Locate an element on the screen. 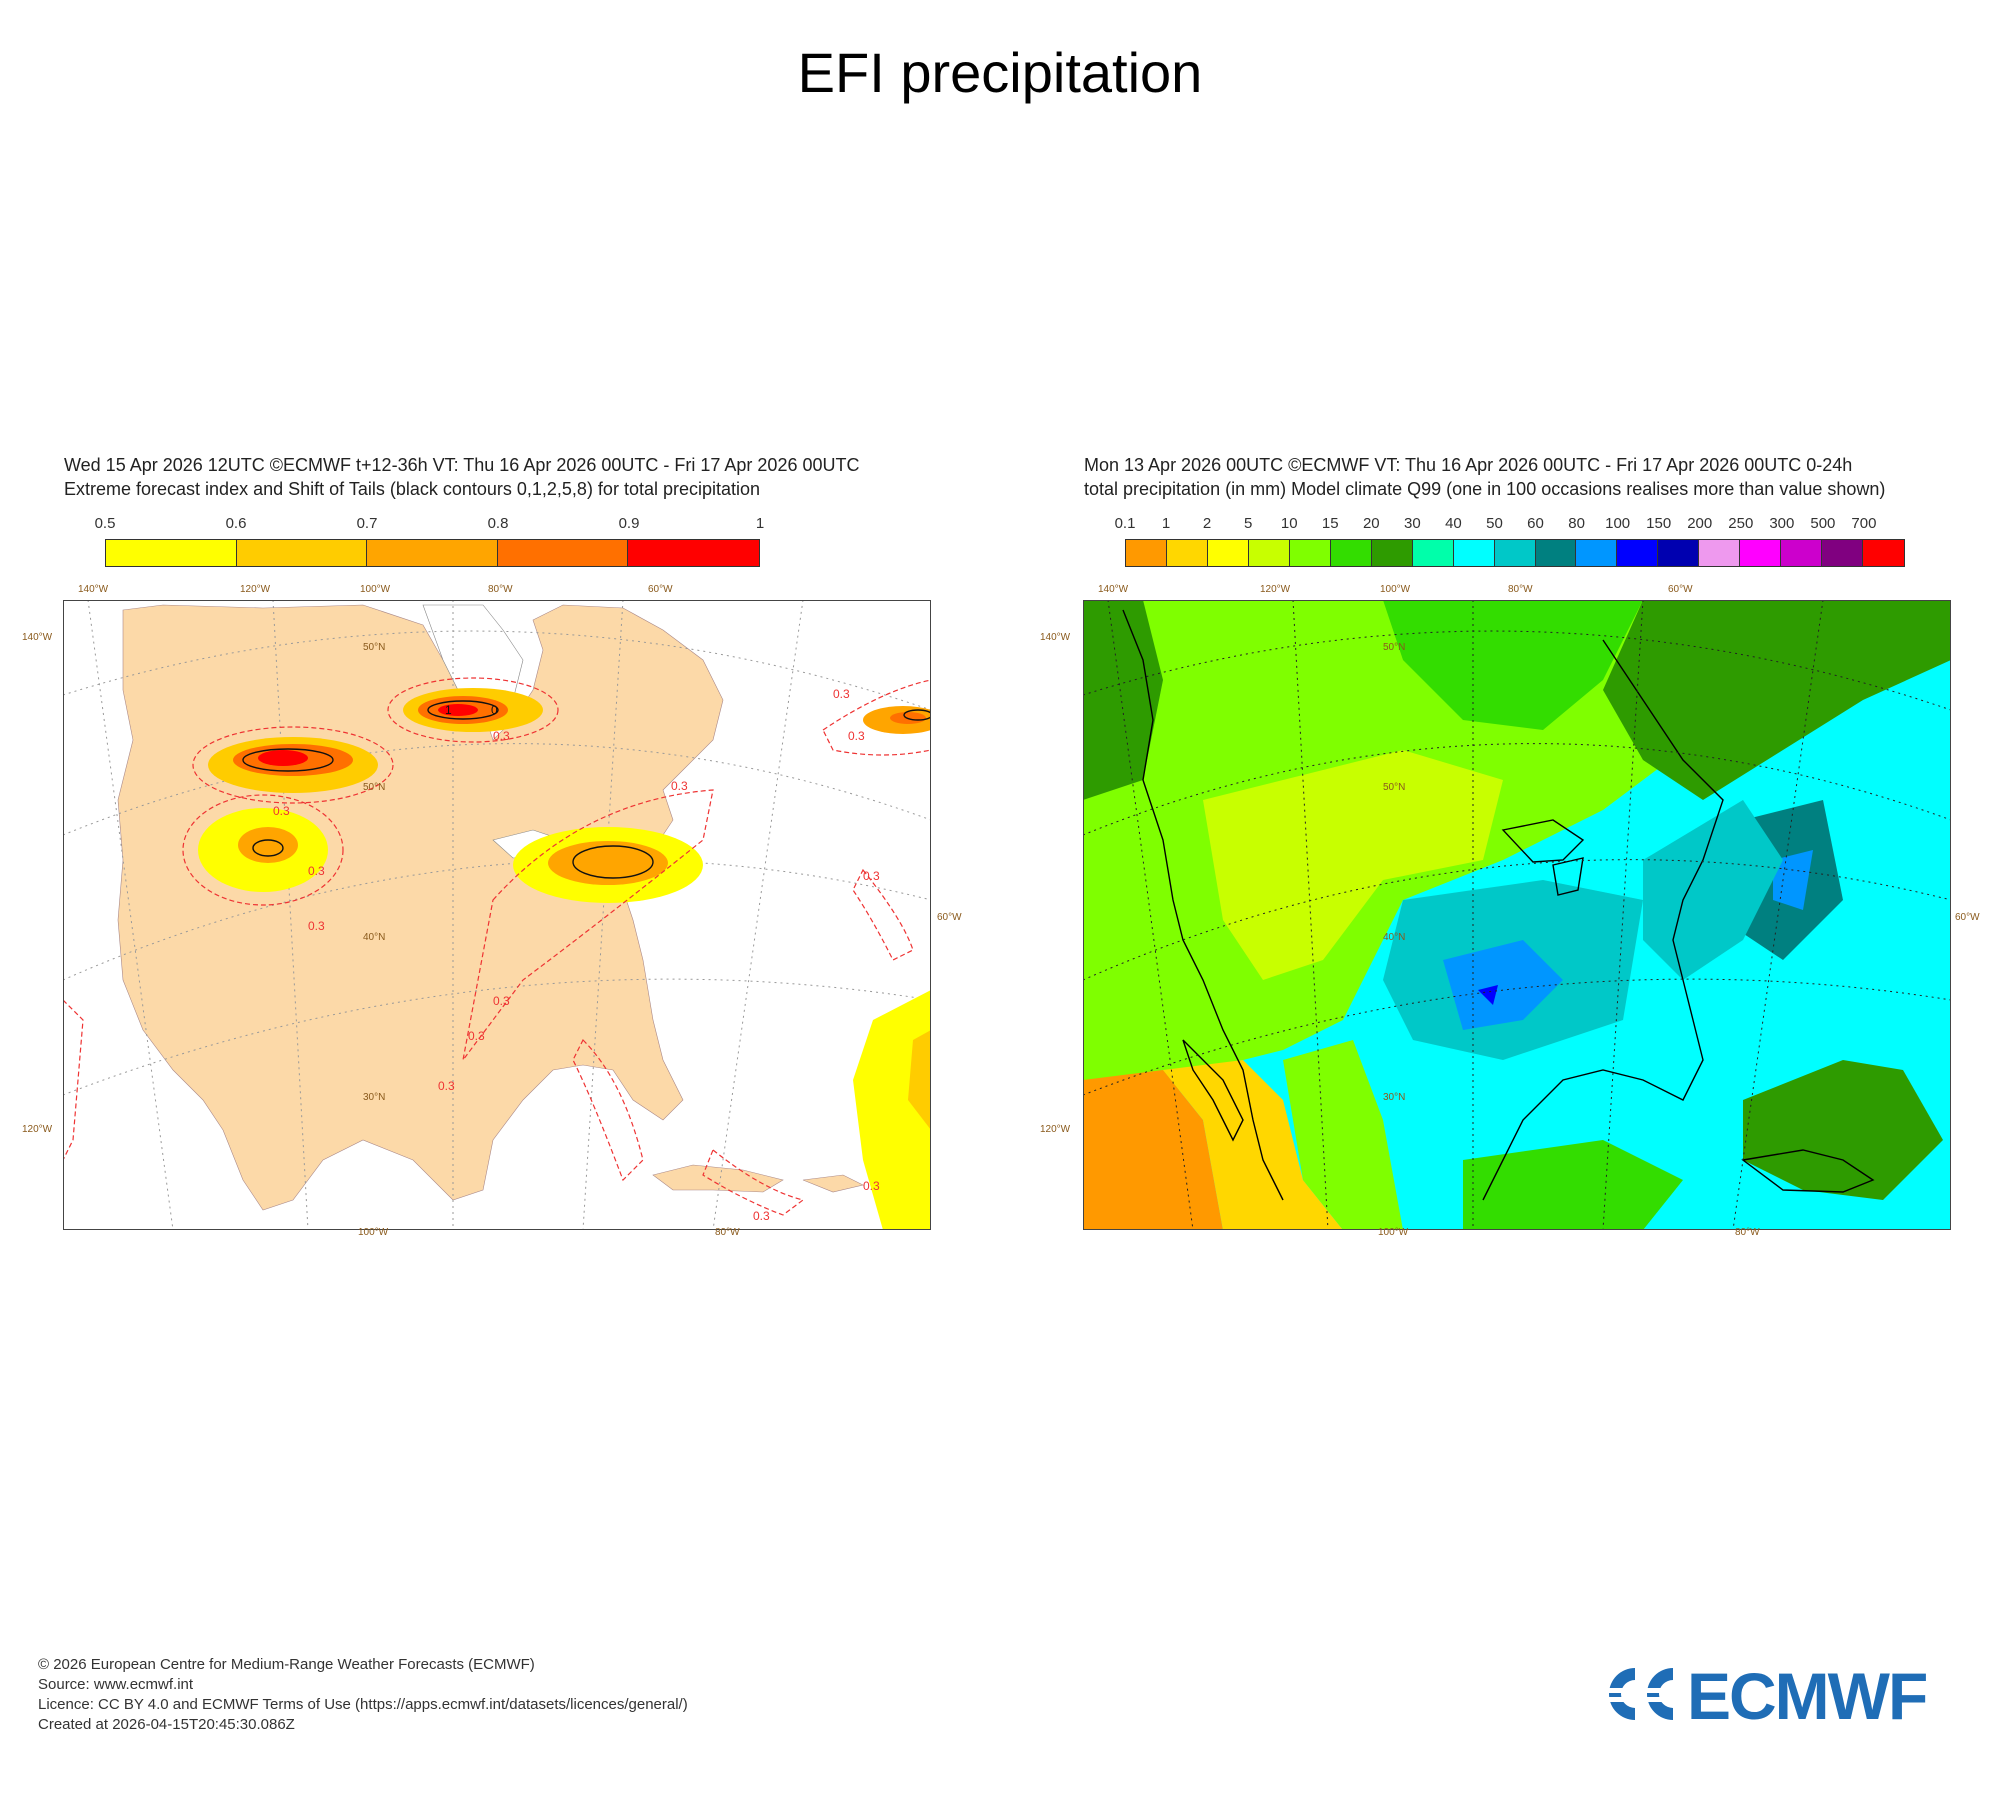 Image resolution: width=2000 pixels, height=1800 pixels. efi-patch-rockies-core is located at coordinates (268, 845).